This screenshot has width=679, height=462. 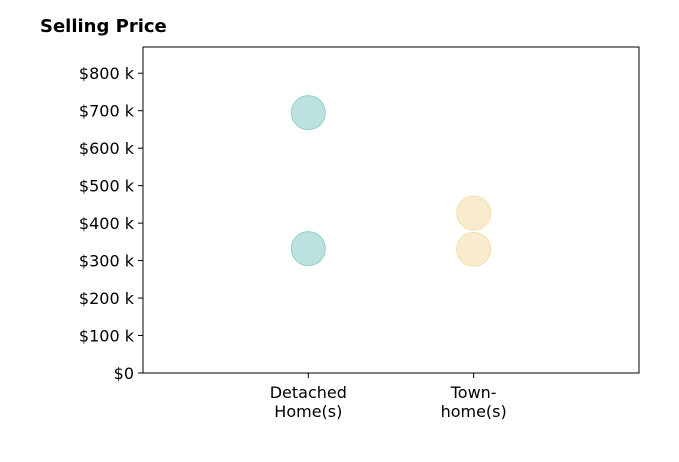 What do you see at coordinates (107, 261) in the screenshot?
I see `y-tick-label: $300 k` at bounding box center [107, 261].